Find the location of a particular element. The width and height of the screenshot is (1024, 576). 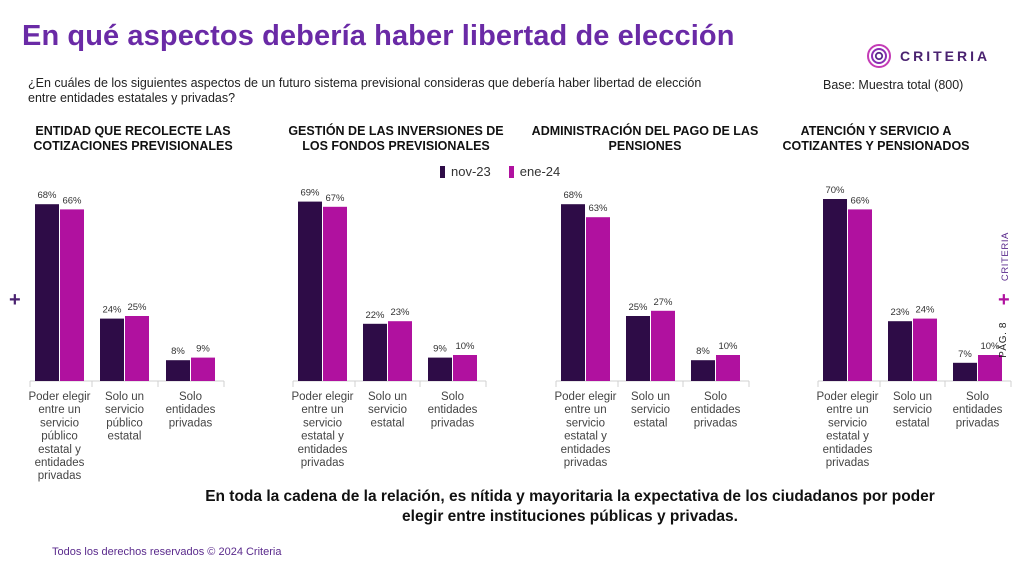

plus-icon-left: + is located at coordinates (15, 300).